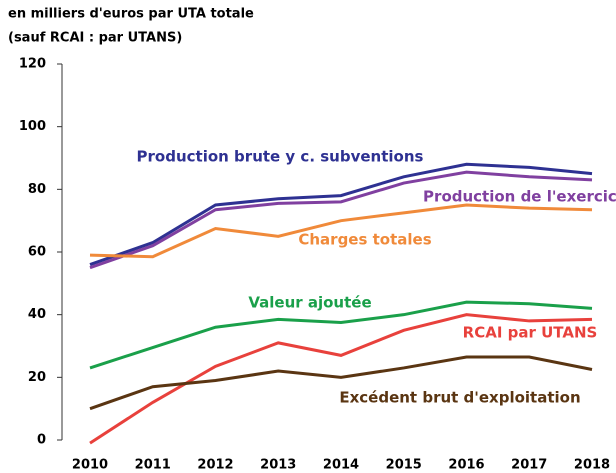  I want to click on x-tick-label: 2016, so click(466, 465).